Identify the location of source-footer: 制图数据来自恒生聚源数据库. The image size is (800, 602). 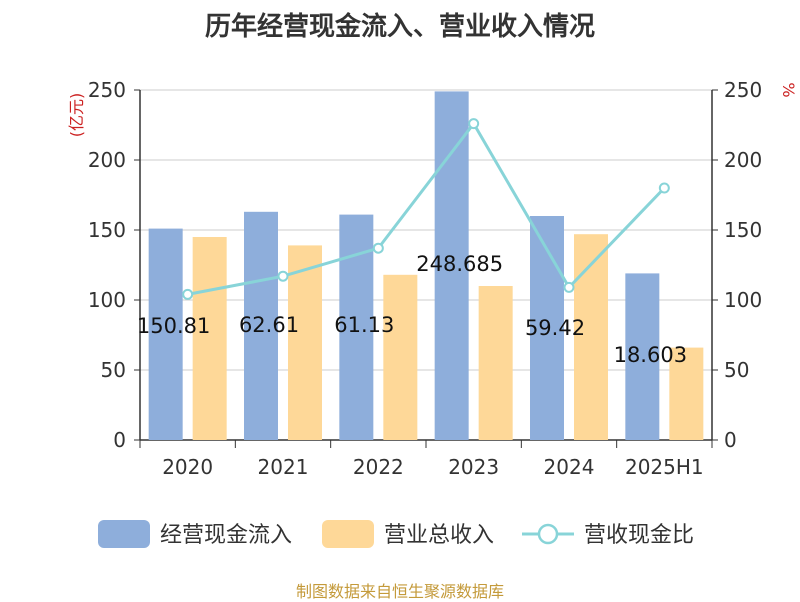
(399, 591).